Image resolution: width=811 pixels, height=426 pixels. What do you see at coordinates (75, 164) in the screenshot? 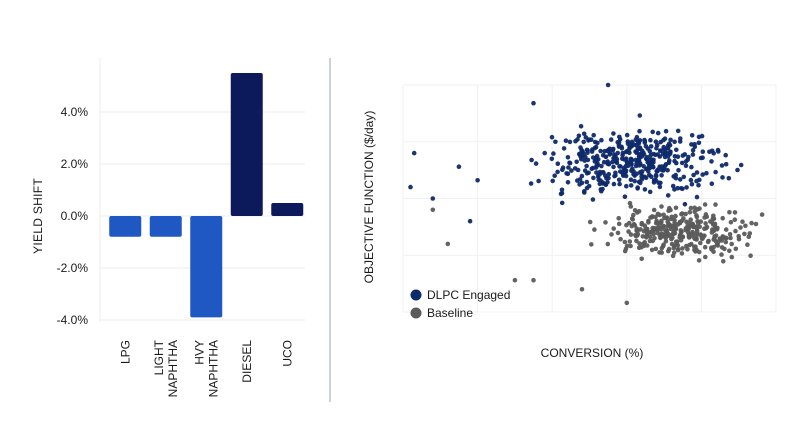
I see `y-tick-label: 2.0%` at bounding box center [75, 164].